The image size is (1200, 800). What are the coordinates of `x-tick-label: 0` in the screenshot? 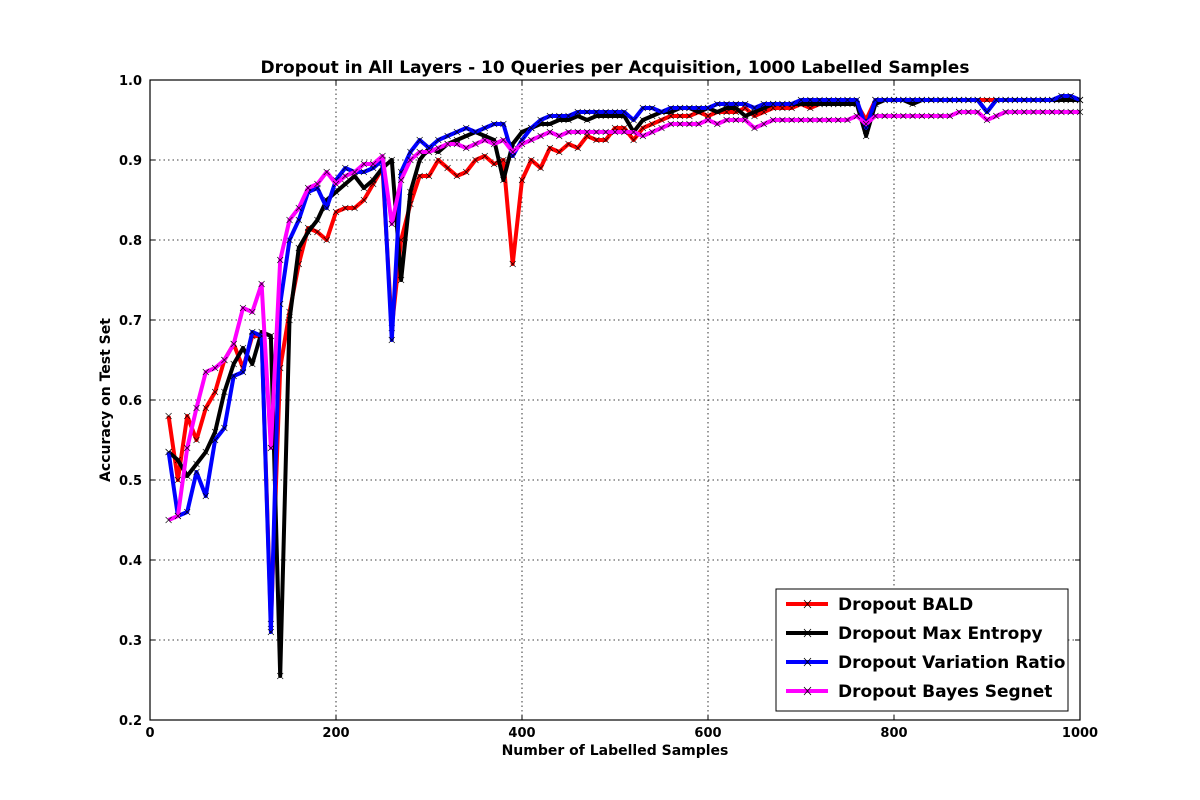 It's located at (149, 733).